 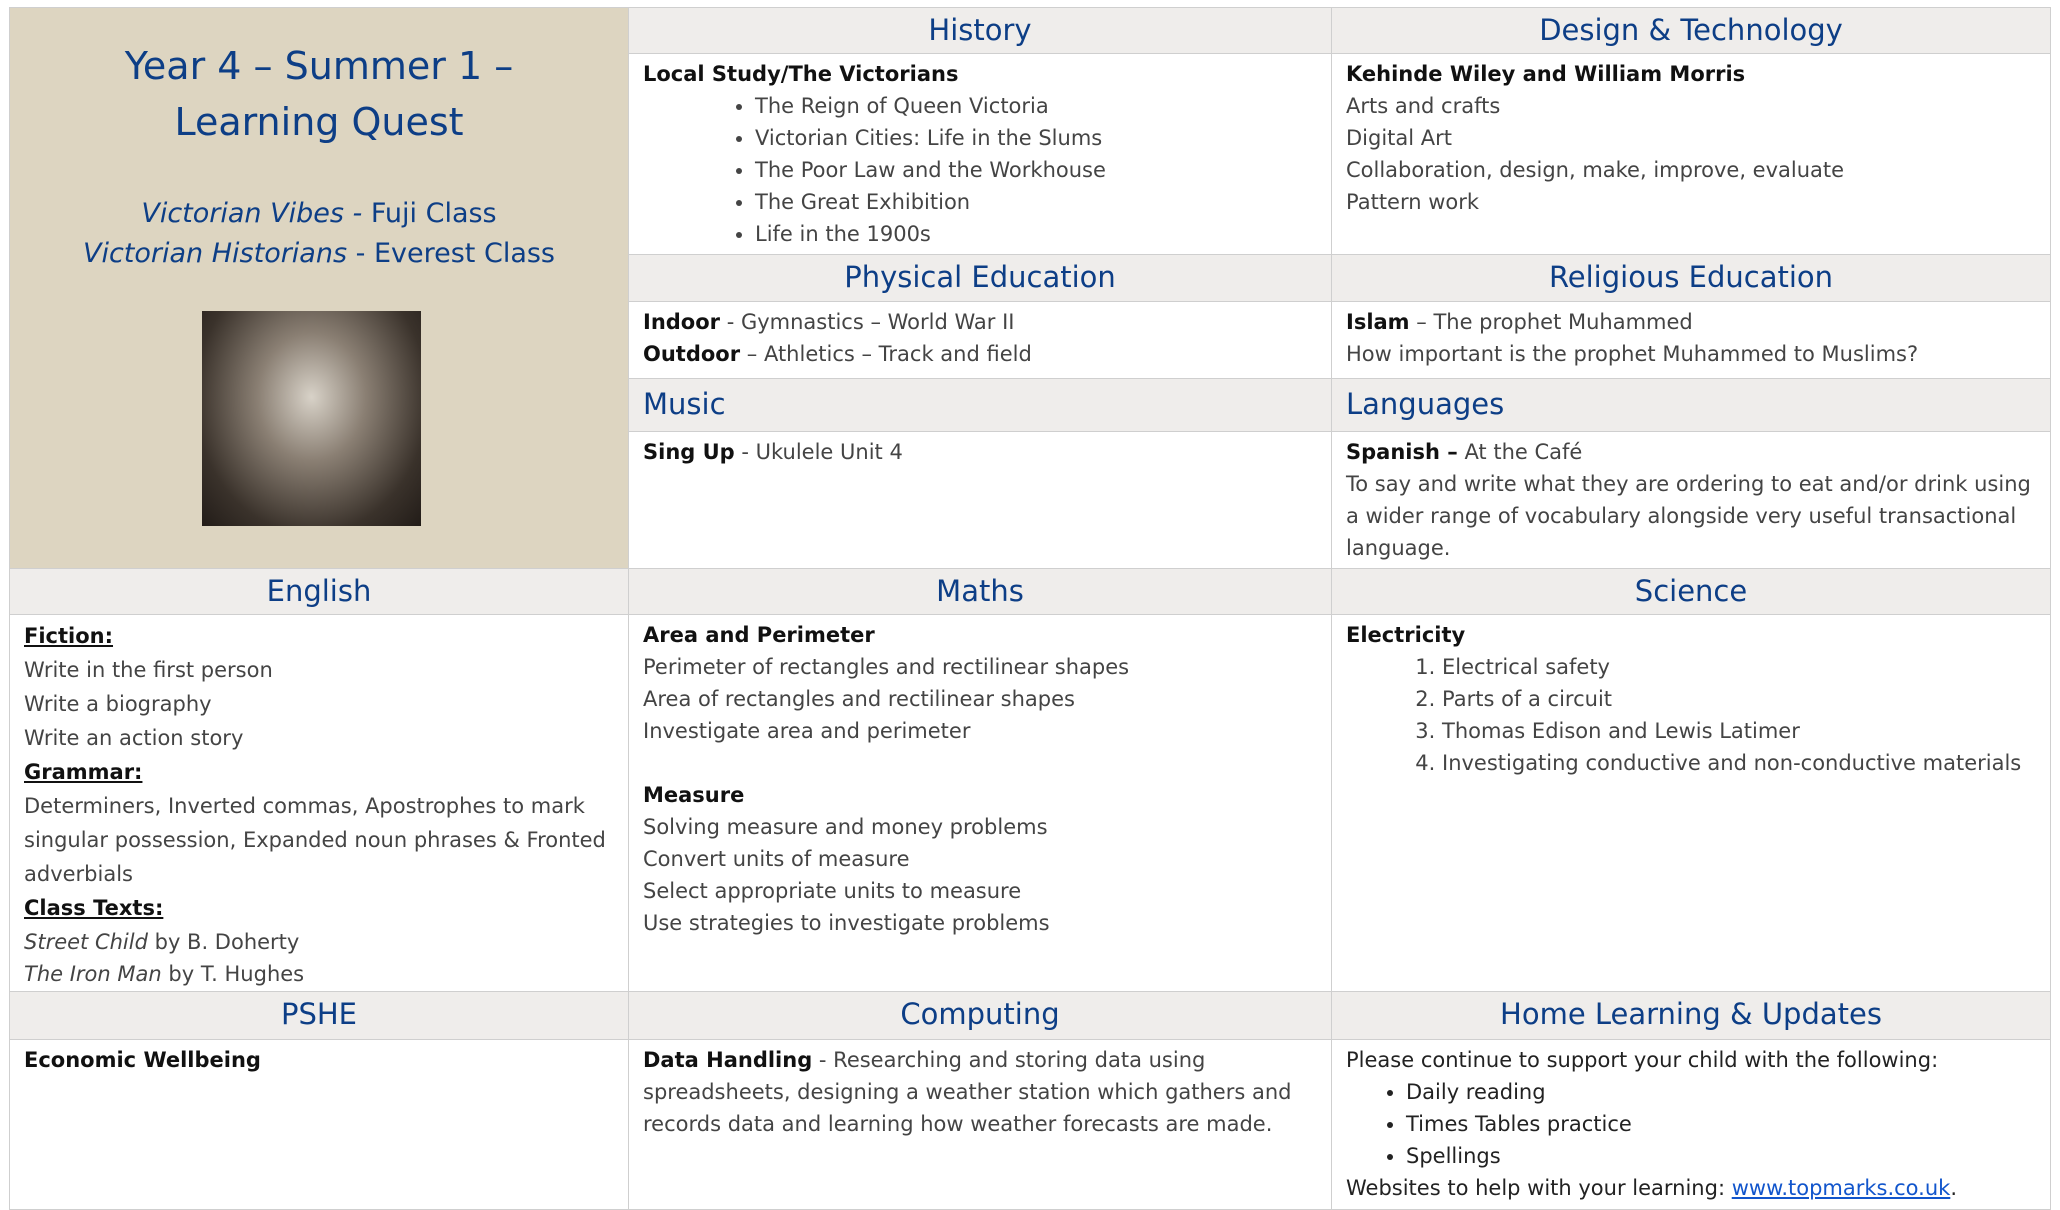 What do you see at coordinates (1721, 1092) in the screenshot?
I see `list-item: Daily reading` at bounding box center [1721, 1092].